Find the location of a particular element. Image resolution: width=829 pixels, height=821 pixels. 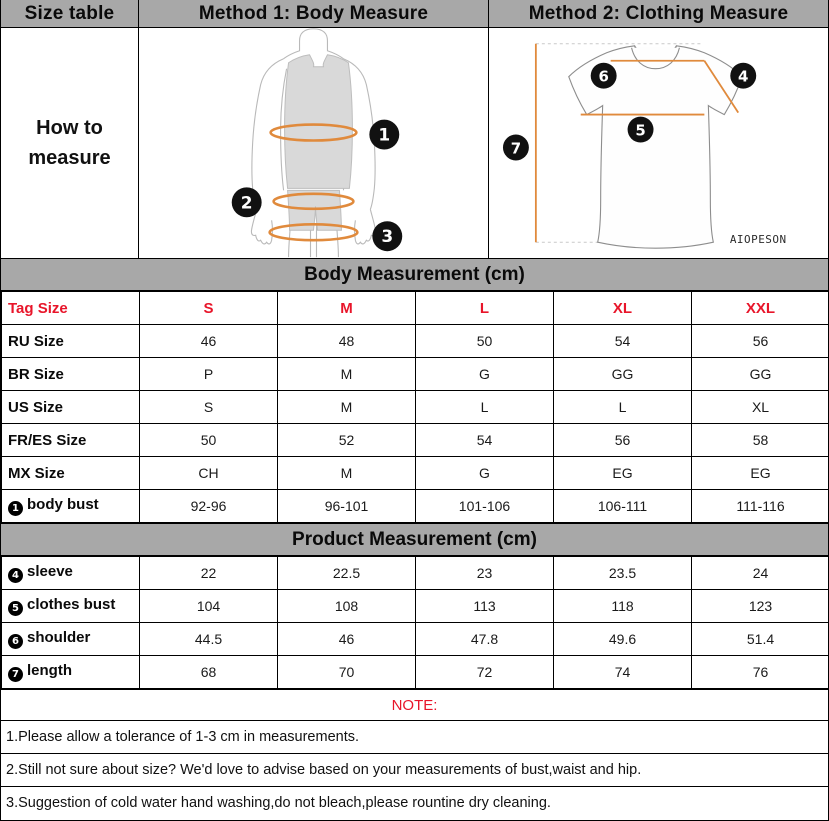

cell: 74 is located at coordinates (622, 672).